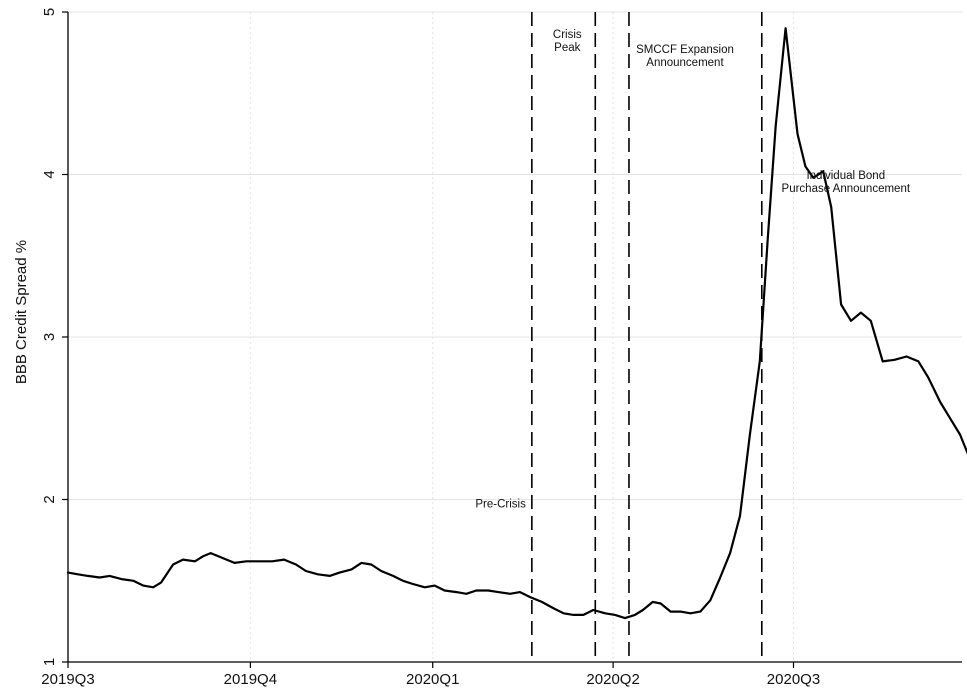 The image size is (967, 695). Describe the element at coordinates (49, 499) in the screenshot. I see `y-tick-label: 2` at that location.